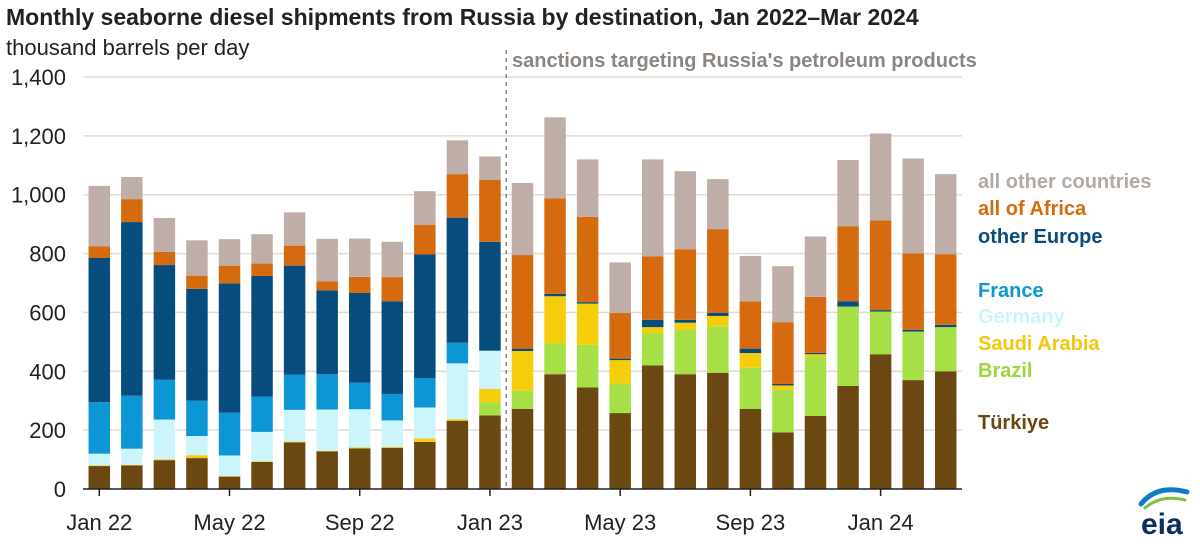 The image size is (1200, 548). Describe the element at coordinates (1014, 423) in the screenshot. I see `legend-turkiye: Türkiye` at that location.